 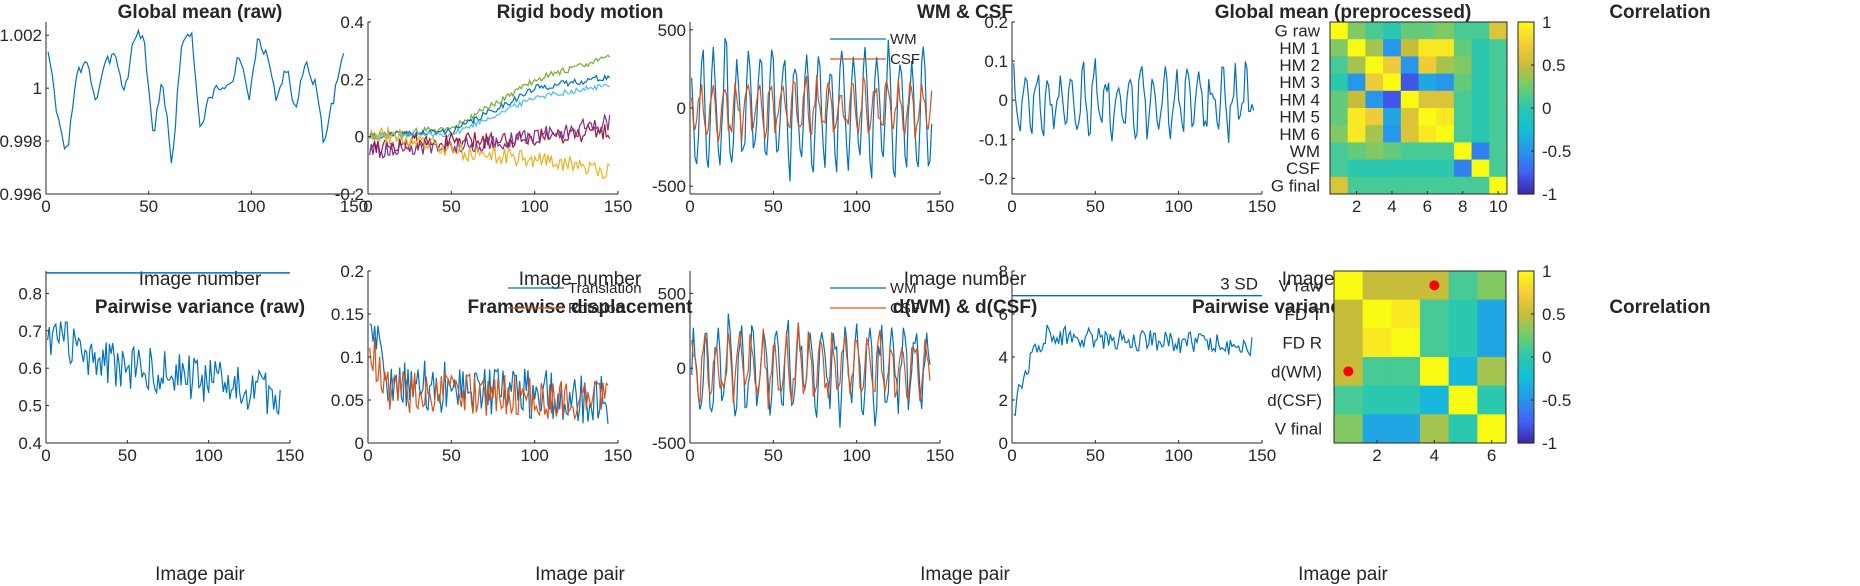 I want to click on y-tick-label: 0.1, so click(x=996, y=61).